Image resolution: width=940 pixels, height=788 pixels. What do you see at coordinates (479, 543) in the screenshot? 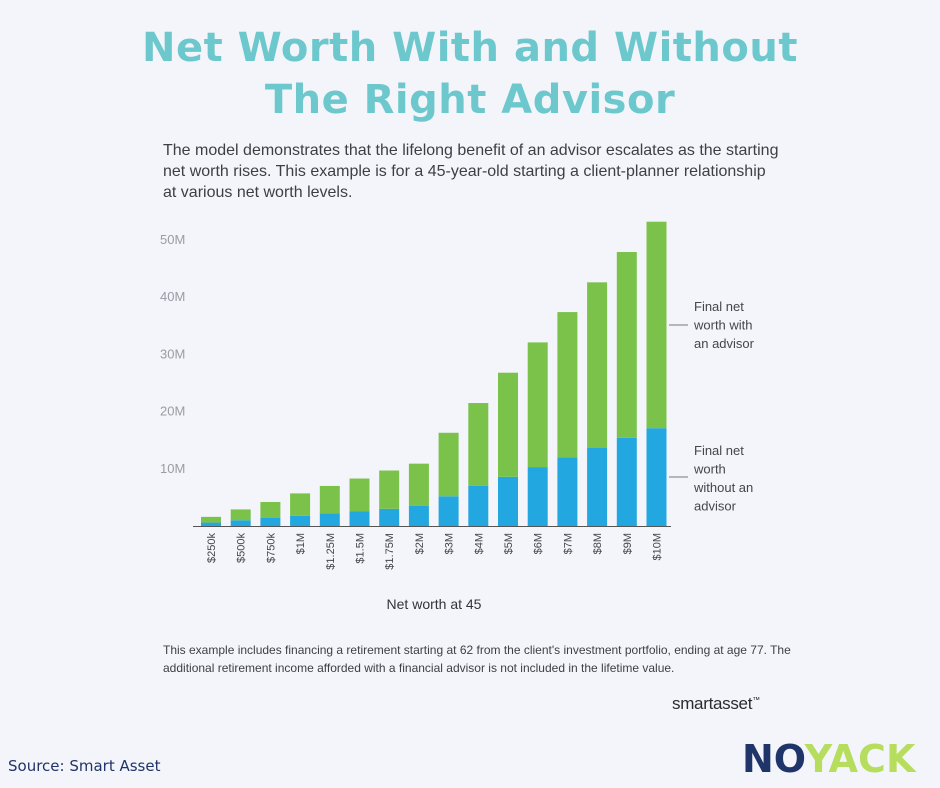
I see `x-tick-label: $4M` at bounding box center [479, 543].